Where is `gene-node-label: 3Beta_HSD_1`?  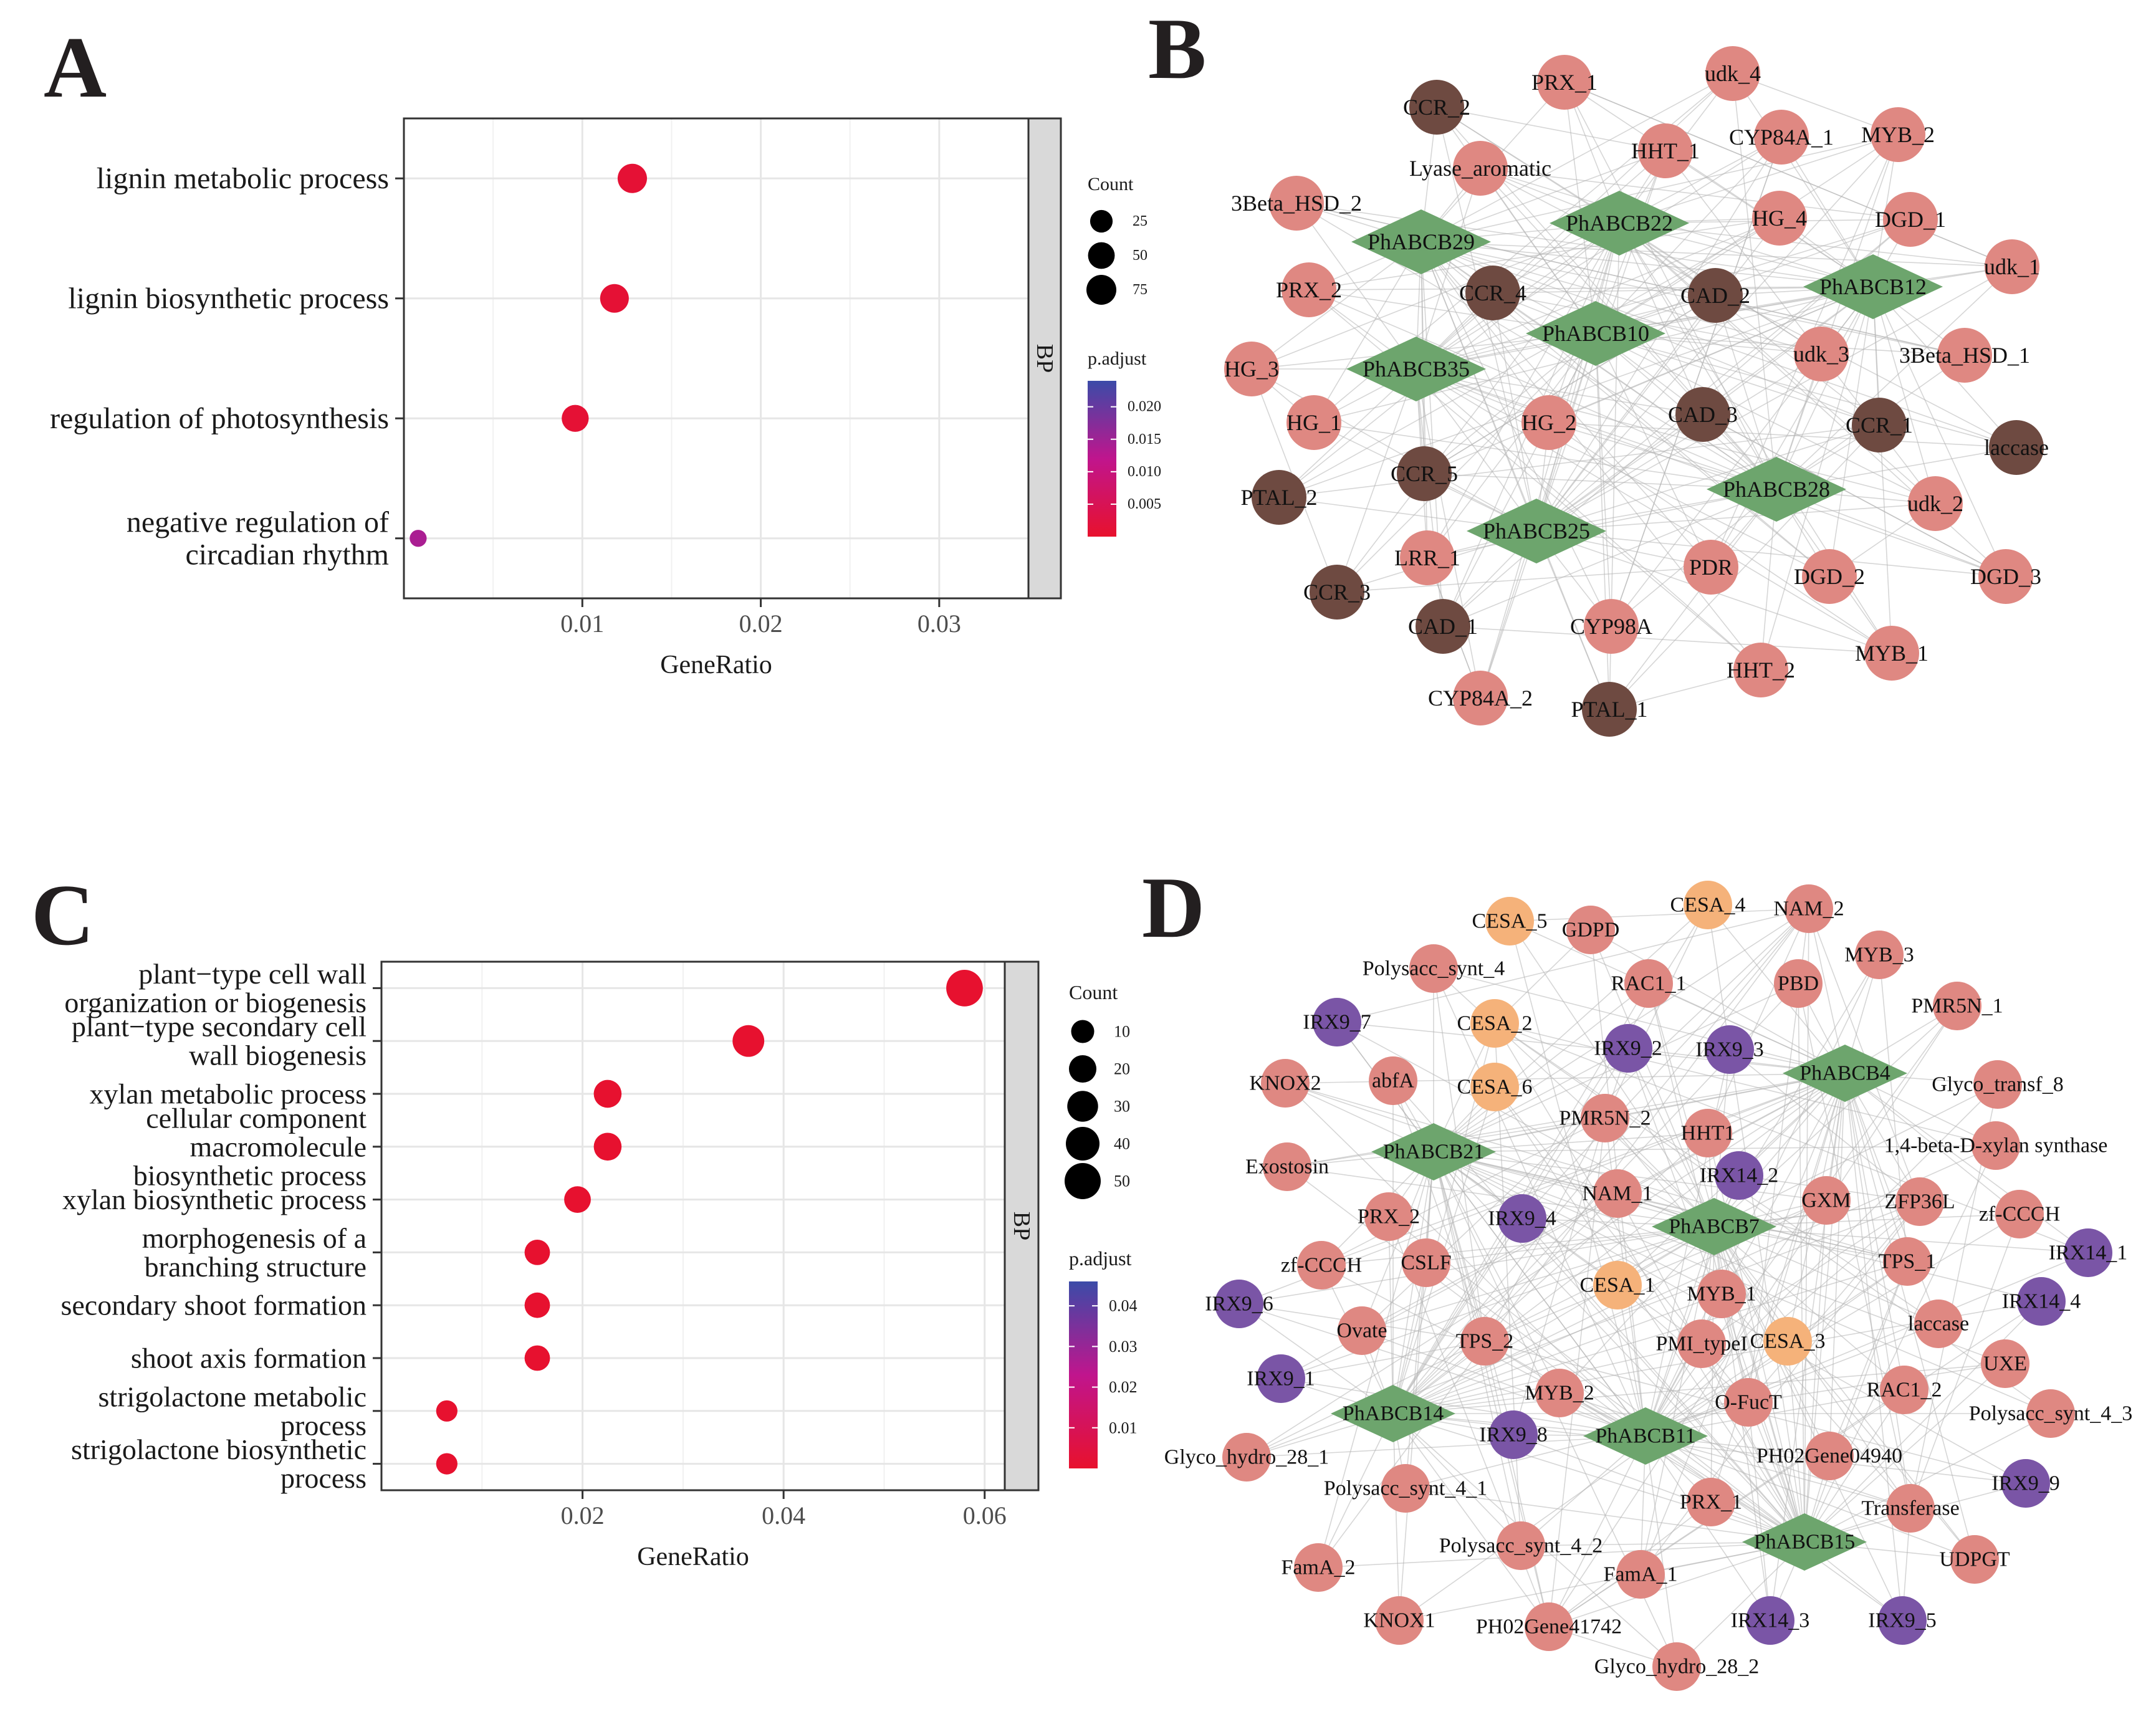
gene-node-label: 3Beta_HSD_1 is located at coordinates (1964, 355).